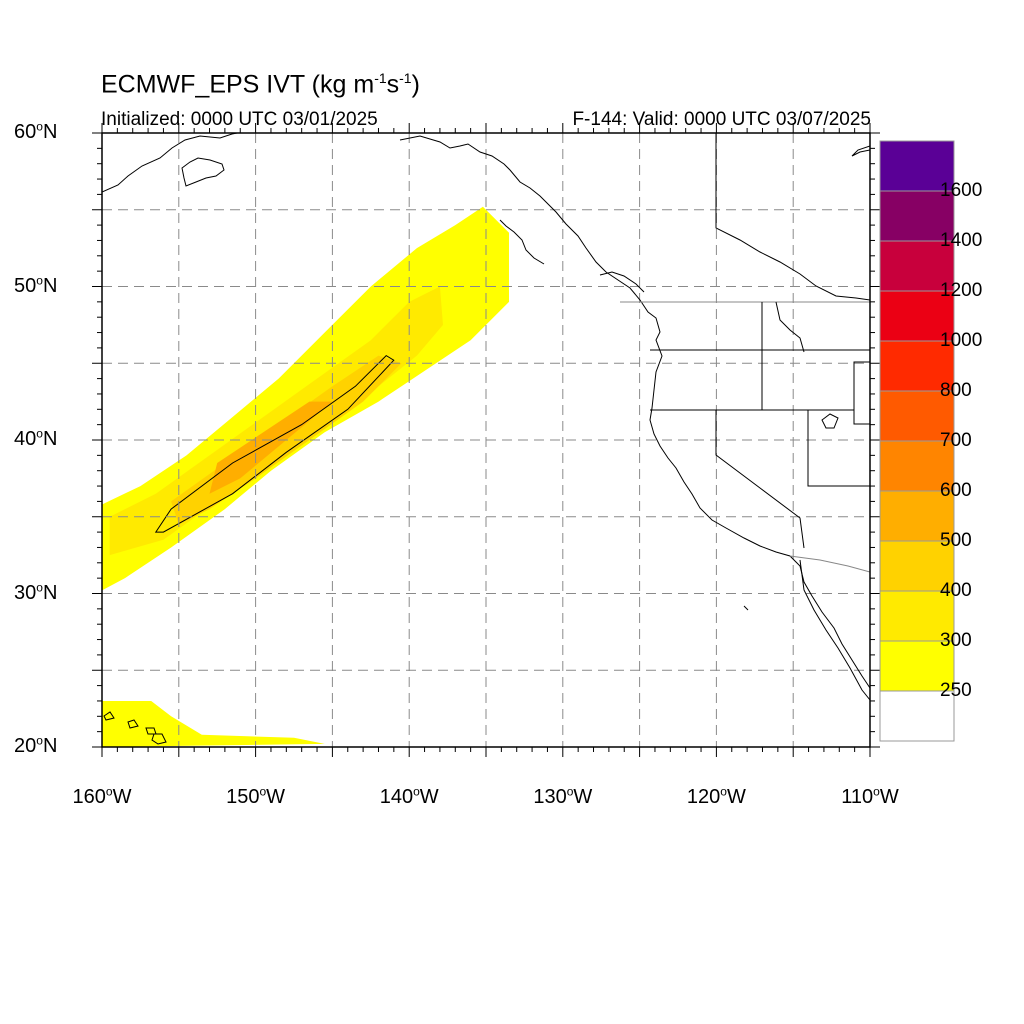 This screenshot has height=1024, width=1024. I want to click on lat-label: 20oN, so click(36, 745).